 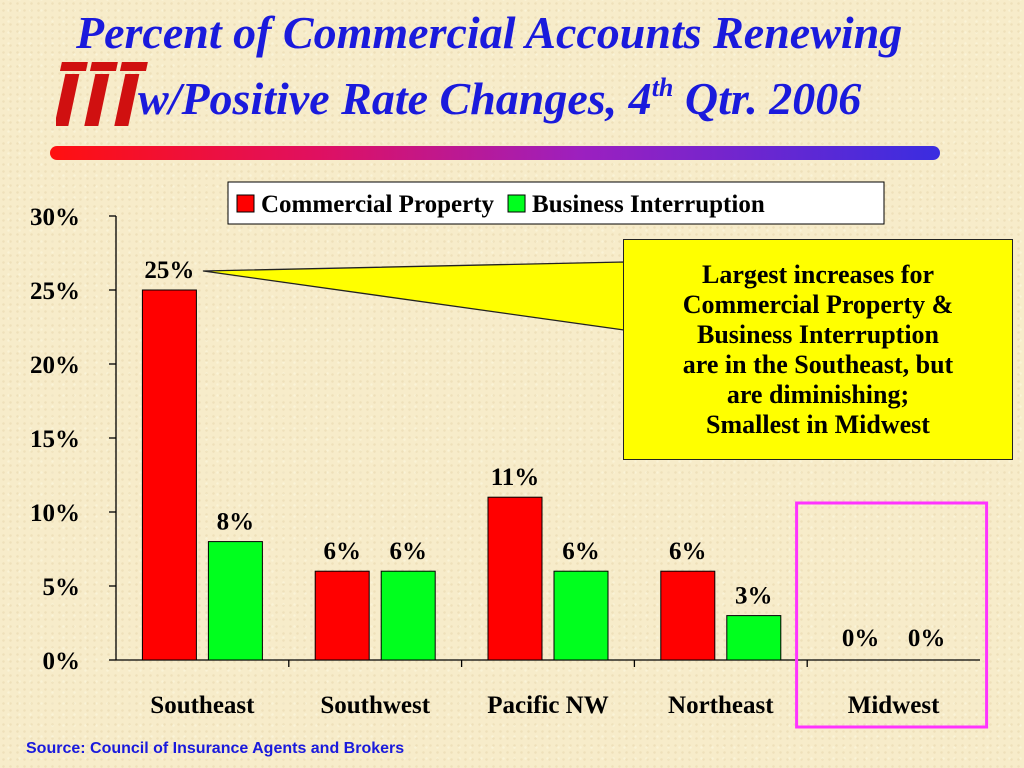 What do you see at coordinates (648, 204) in the screenshot?
I see `legend-label: Business Interruption` at bounding box center [648, 204].